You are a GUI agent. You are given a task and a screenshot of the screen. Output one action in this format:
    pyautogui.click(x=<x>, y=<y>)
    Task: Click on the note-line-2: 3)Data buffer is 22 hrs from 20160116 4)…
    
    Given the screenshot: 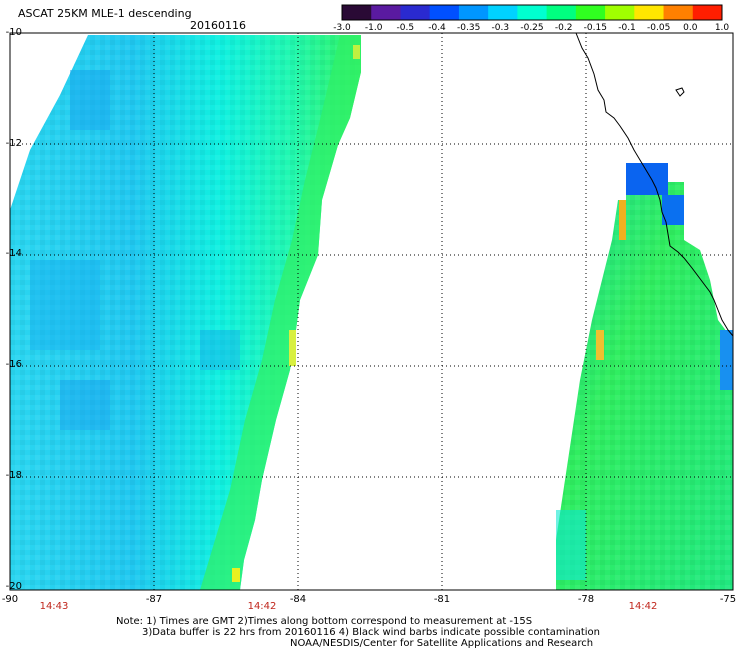 What is the action you would take?
    pyautogui.click(x=371, y=632)
    